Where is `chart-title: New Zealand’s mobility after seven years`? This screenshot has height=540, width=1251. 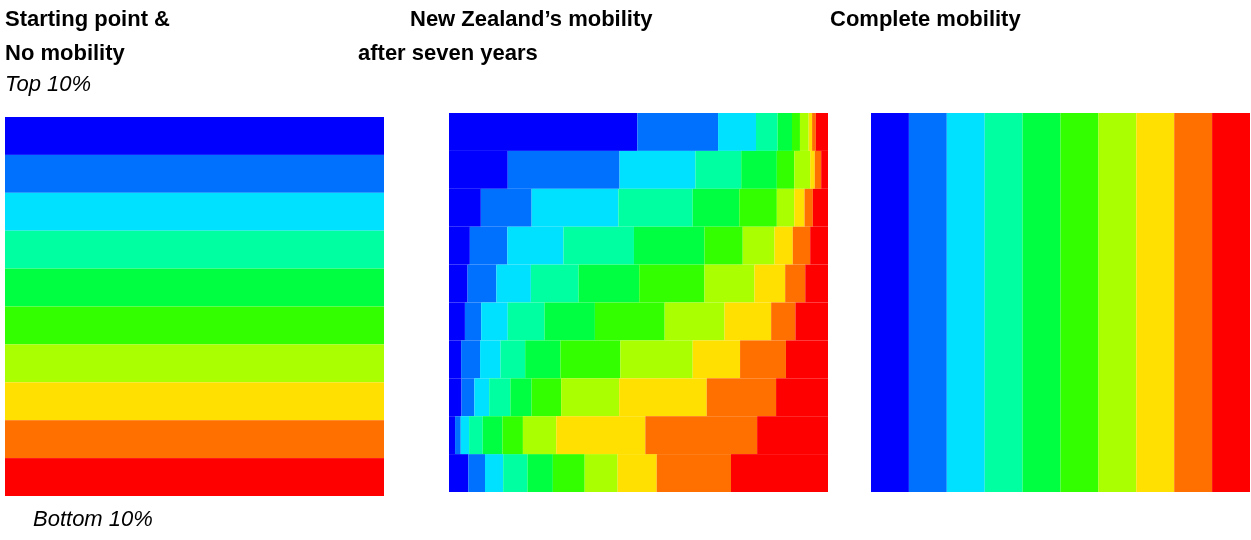 chart-title: New Zealand’s mobility after seven years is located at coordinates (506, 35).